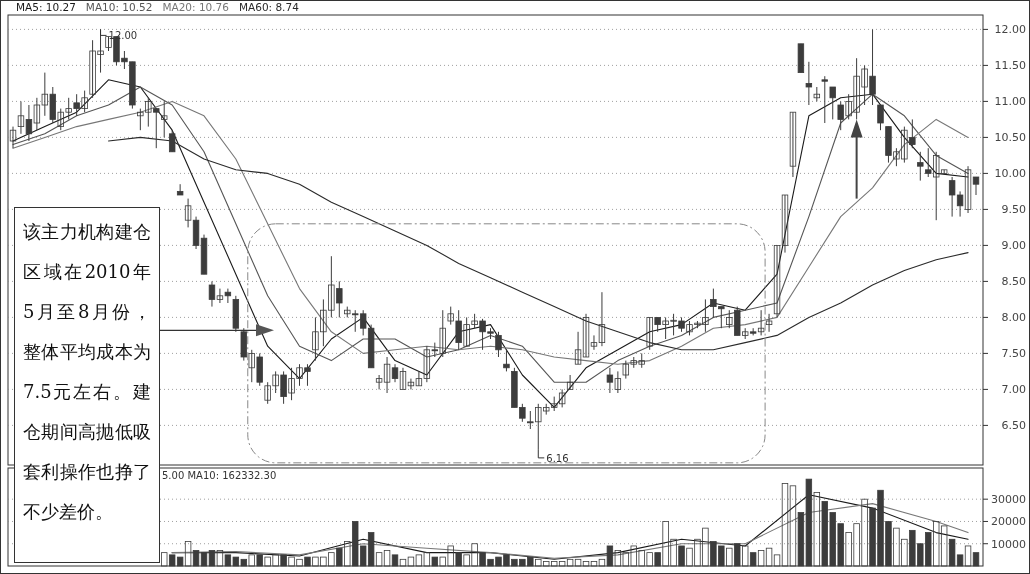 This screenshot has width=1030, height=574. What do you see at coordinates (570, 531) in the screenshot?
I see `line-series` at bounding box center [570, 531].